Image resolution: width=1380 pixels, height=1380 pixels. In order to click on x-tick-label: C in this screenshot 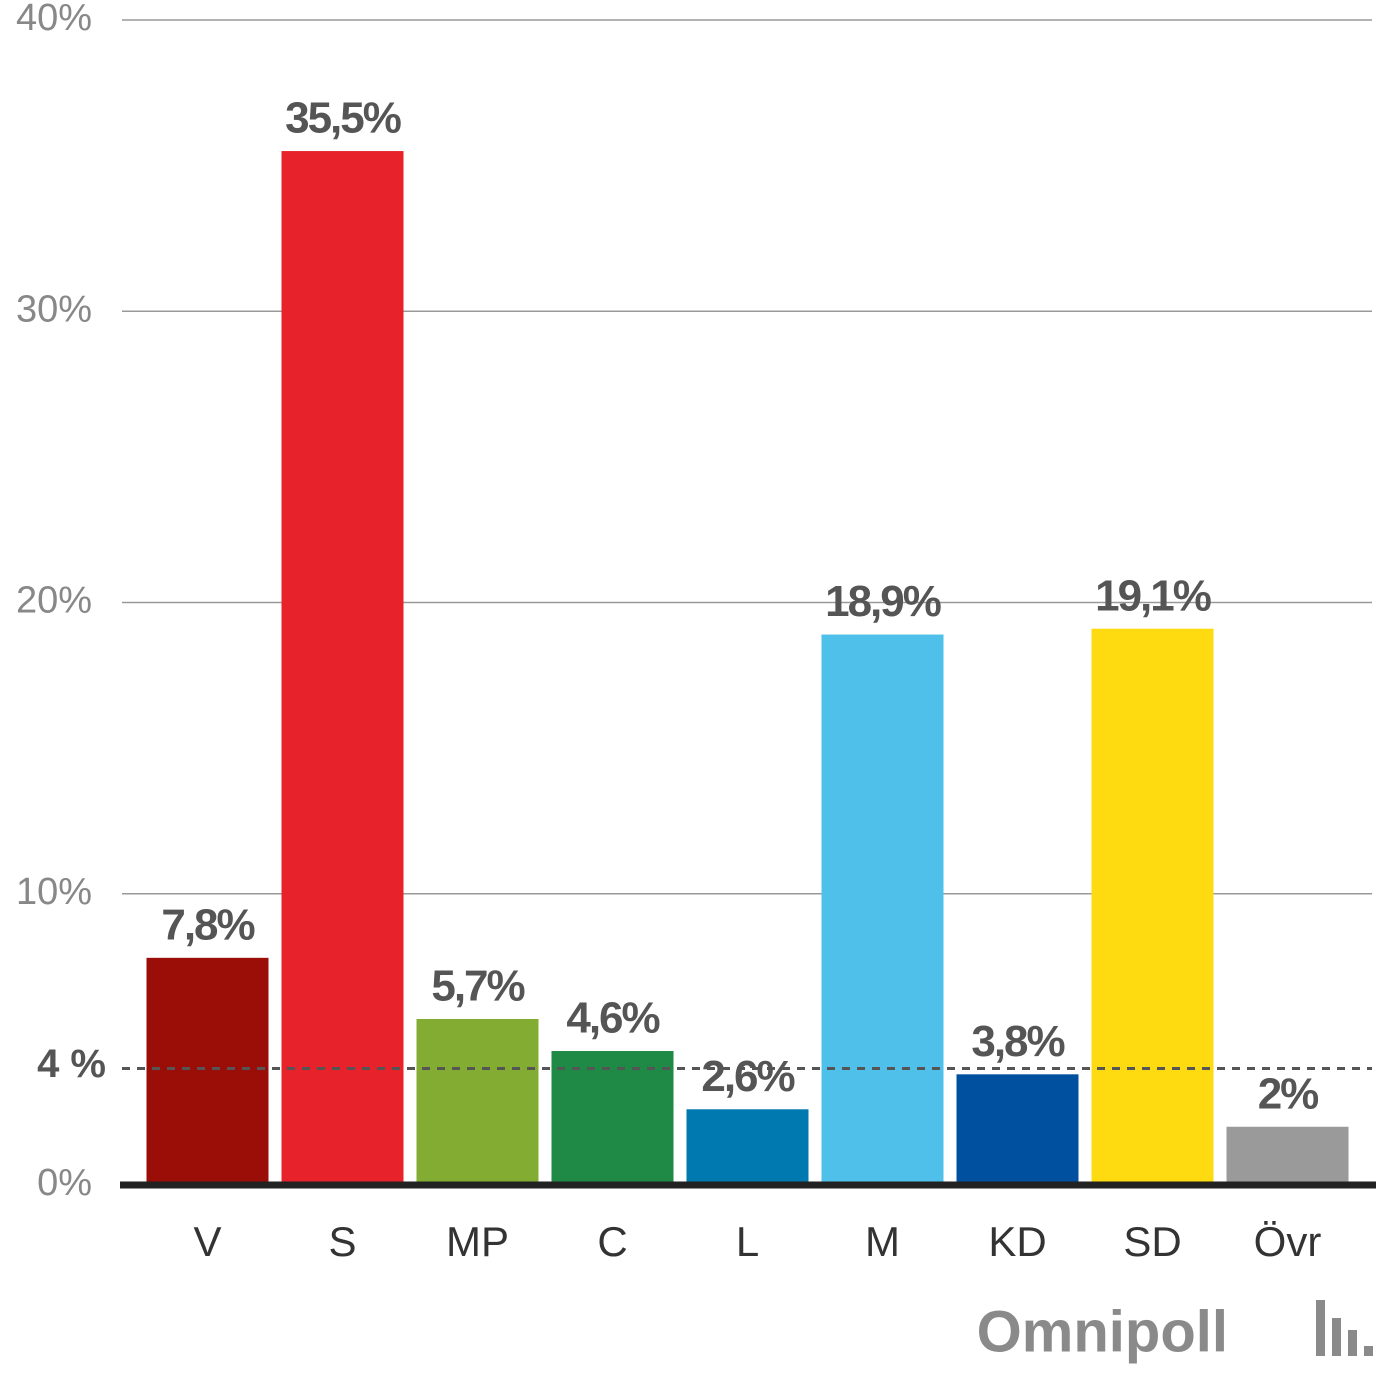, I will do `click(612, 1241)`.